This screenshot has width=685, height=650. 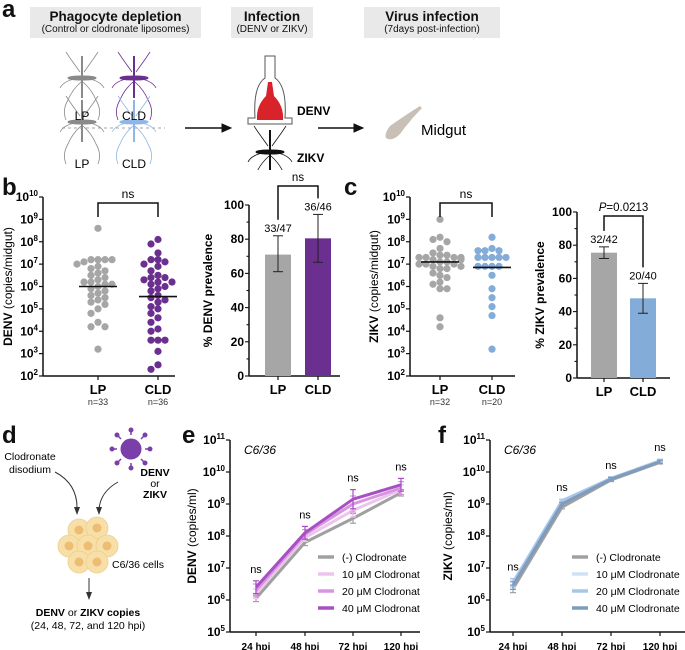 What do you see at coordinates (403, 123) in the screenshot?
I see `midgut-icon` at bounding box center [403, 123].